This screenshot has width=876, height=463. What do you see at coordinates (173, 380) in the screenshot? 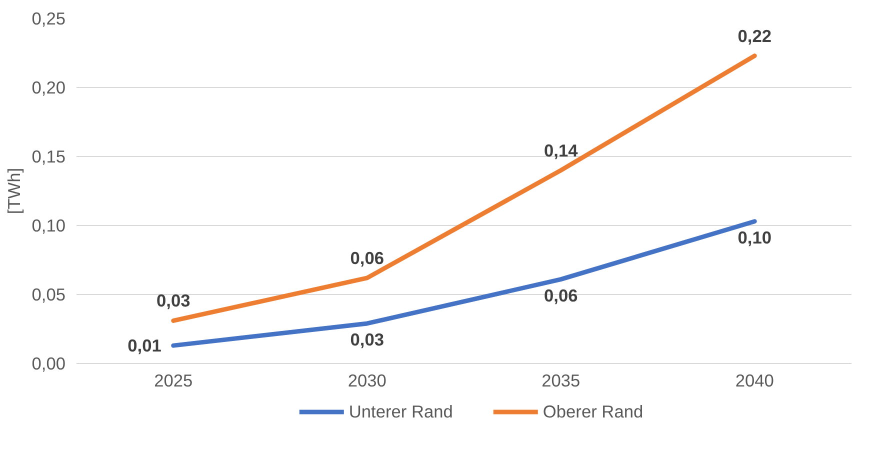
I see `x-tick-label: 2025` at bounding box center [173, 380].